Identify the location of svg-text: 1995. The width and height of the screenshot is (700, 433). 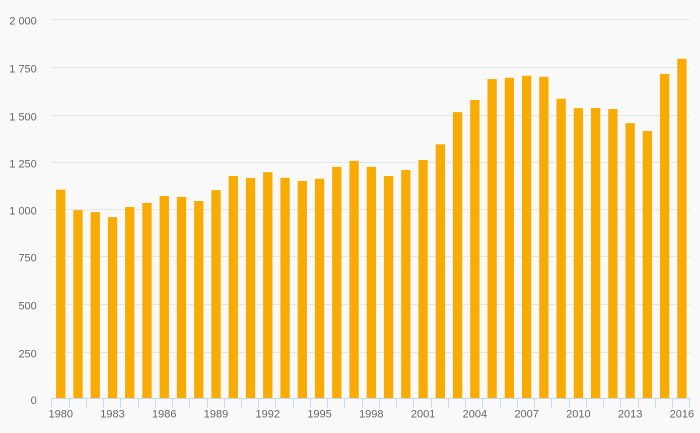
(319, 415).